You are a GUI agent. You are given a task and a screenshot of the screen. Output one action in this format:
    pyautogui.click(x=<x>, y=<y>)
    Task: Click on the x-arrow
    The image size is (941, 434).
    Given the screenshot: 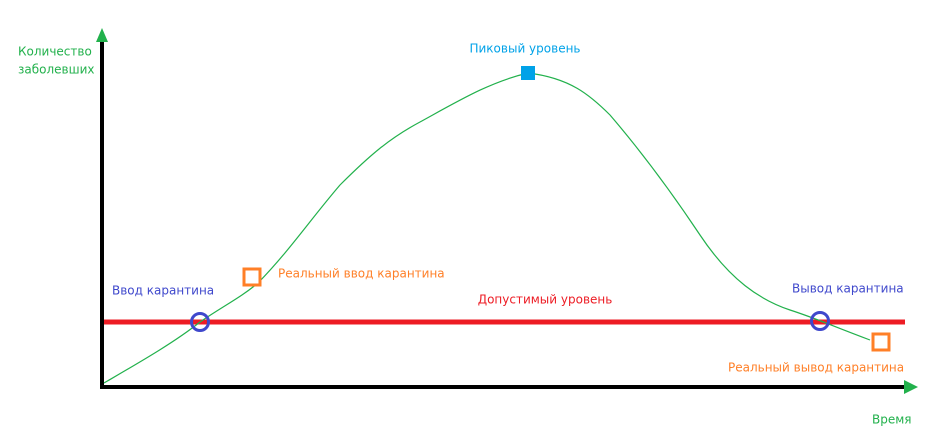 What is the action you would take?
    pyautogui.click(x=911, y=387)
    